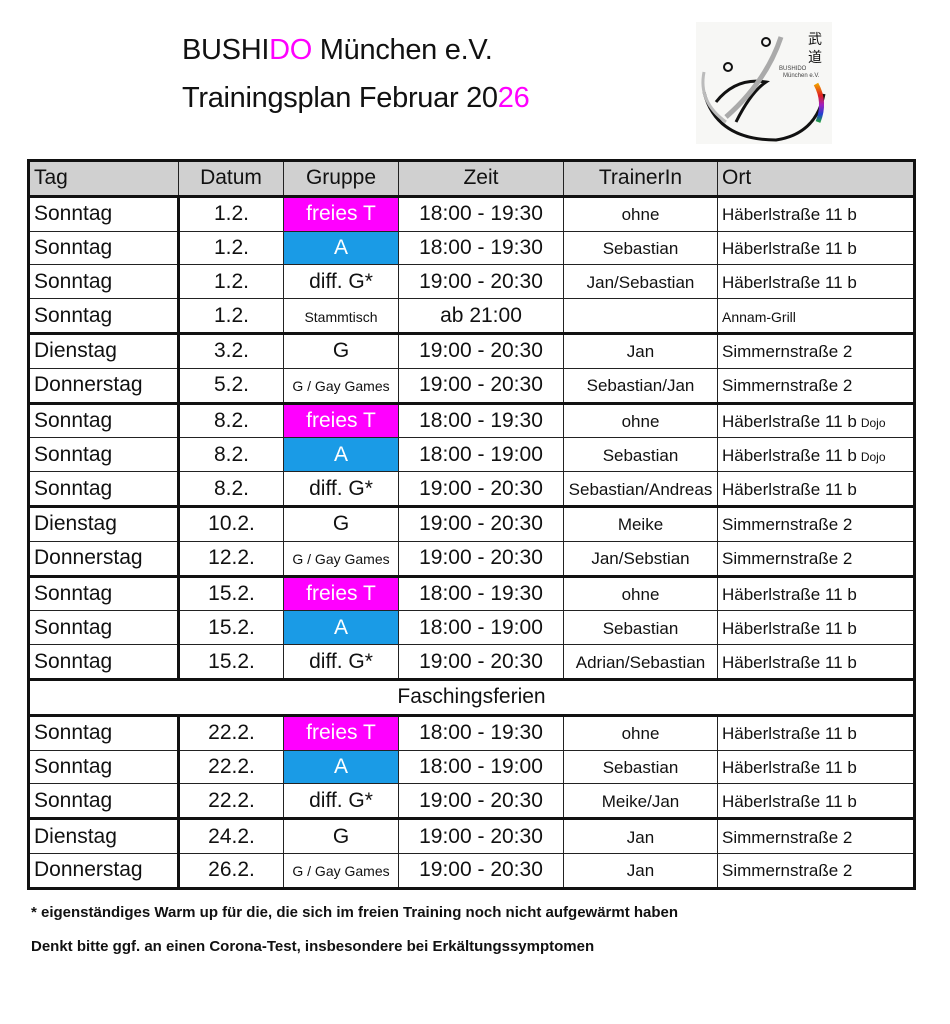 The image size is (950, 1024). Describe the element at coordinates (341, 213) in the screenshot. I see `cell-group: freies T` at that location.